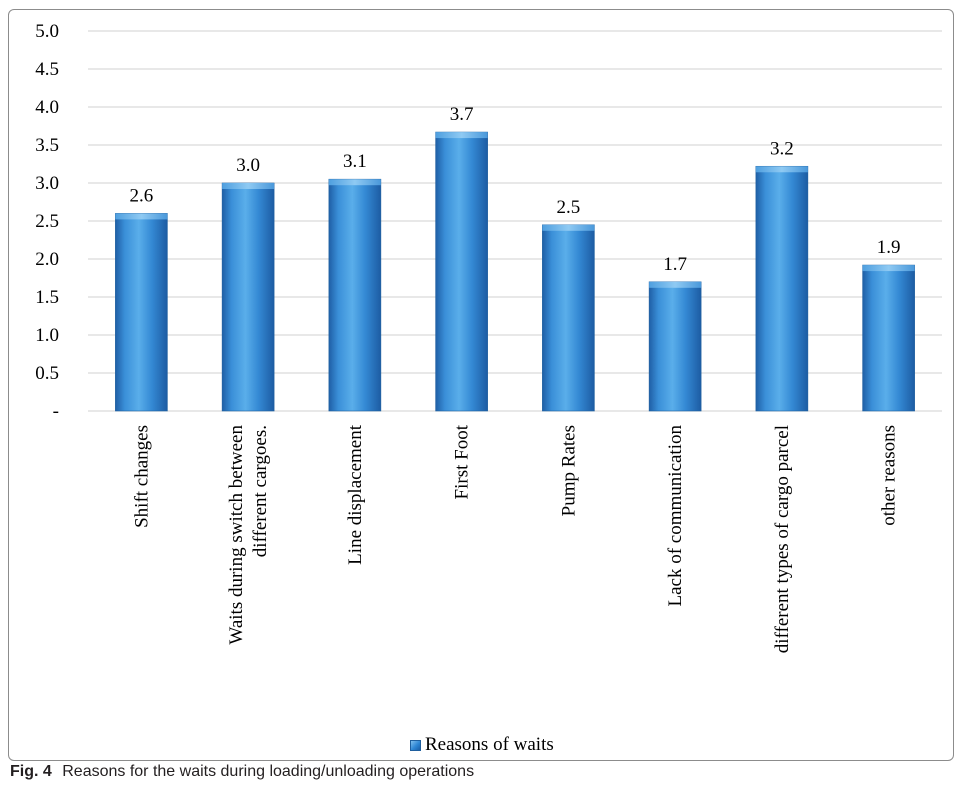  Describe the element at coordinates (47, 145) in the screenshot. I see `y-tick-label: 3.5` at that location.